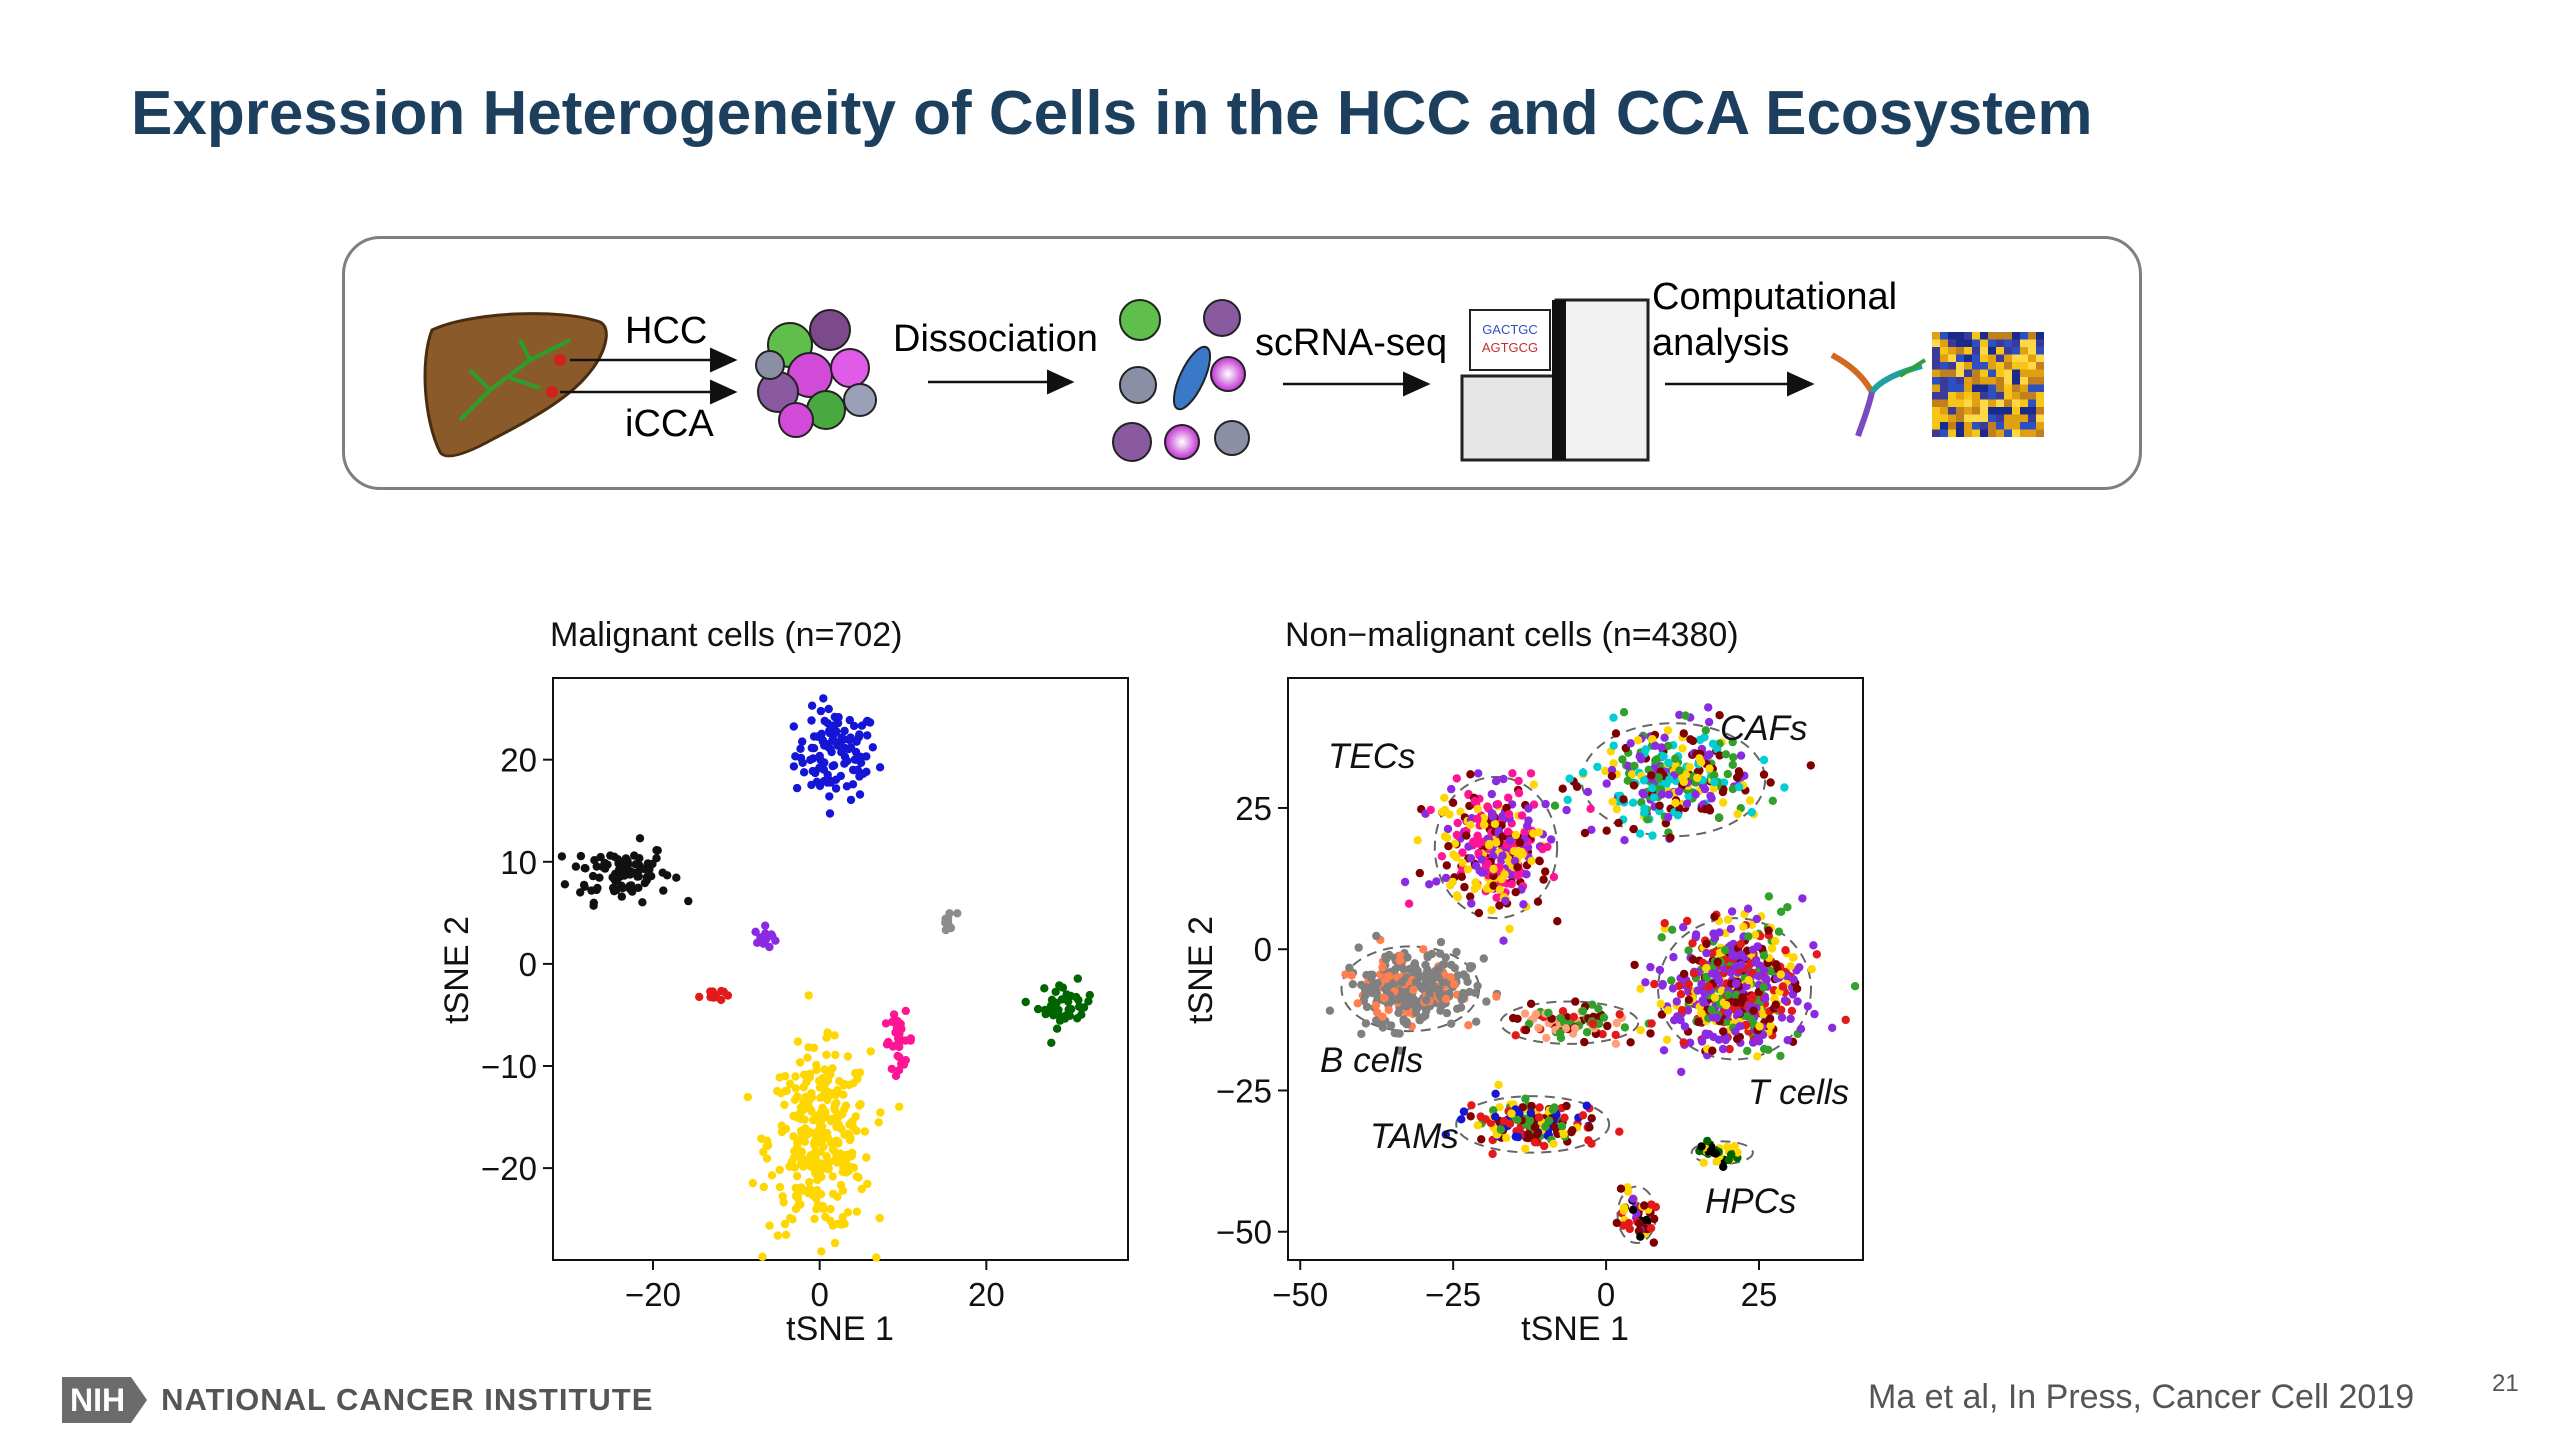 The image size is (2560, 1440). Describe the element at coordinates (1592, 975) in the screenshot. I see `nonmalignant-points` at that location.